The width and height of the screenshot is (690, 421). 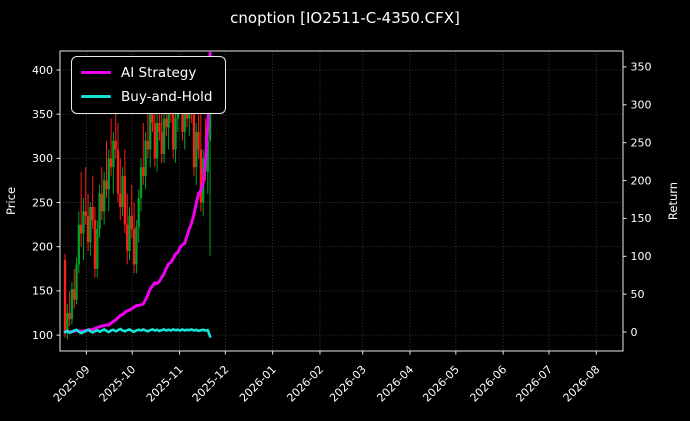 What do you see at coordinates (42, 114) in the screenshot?
I see `price-tick-label: 350` at bounding box center [42, 114].